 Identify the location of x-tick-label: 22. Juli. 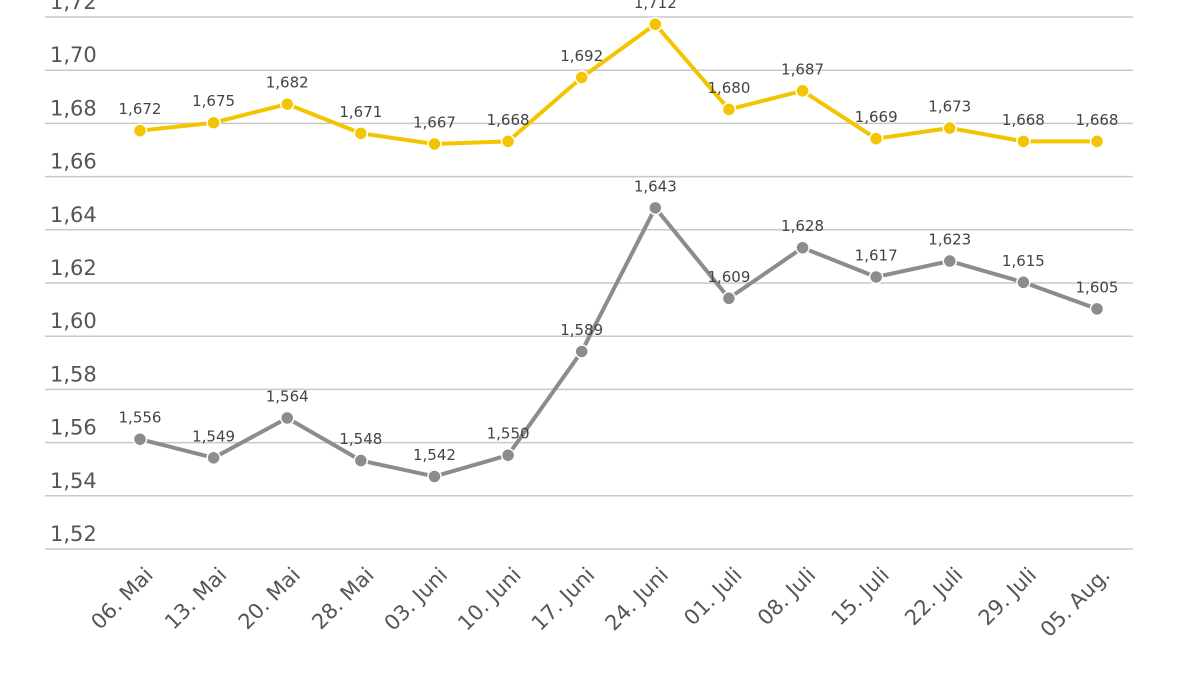
(933, 596).